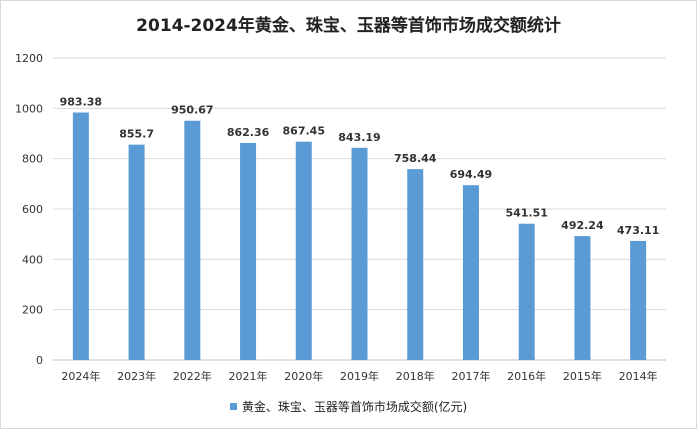 The width and height of the screenshot is (697, 429). I want to click on data-label: 867.45, so click(304, 131).